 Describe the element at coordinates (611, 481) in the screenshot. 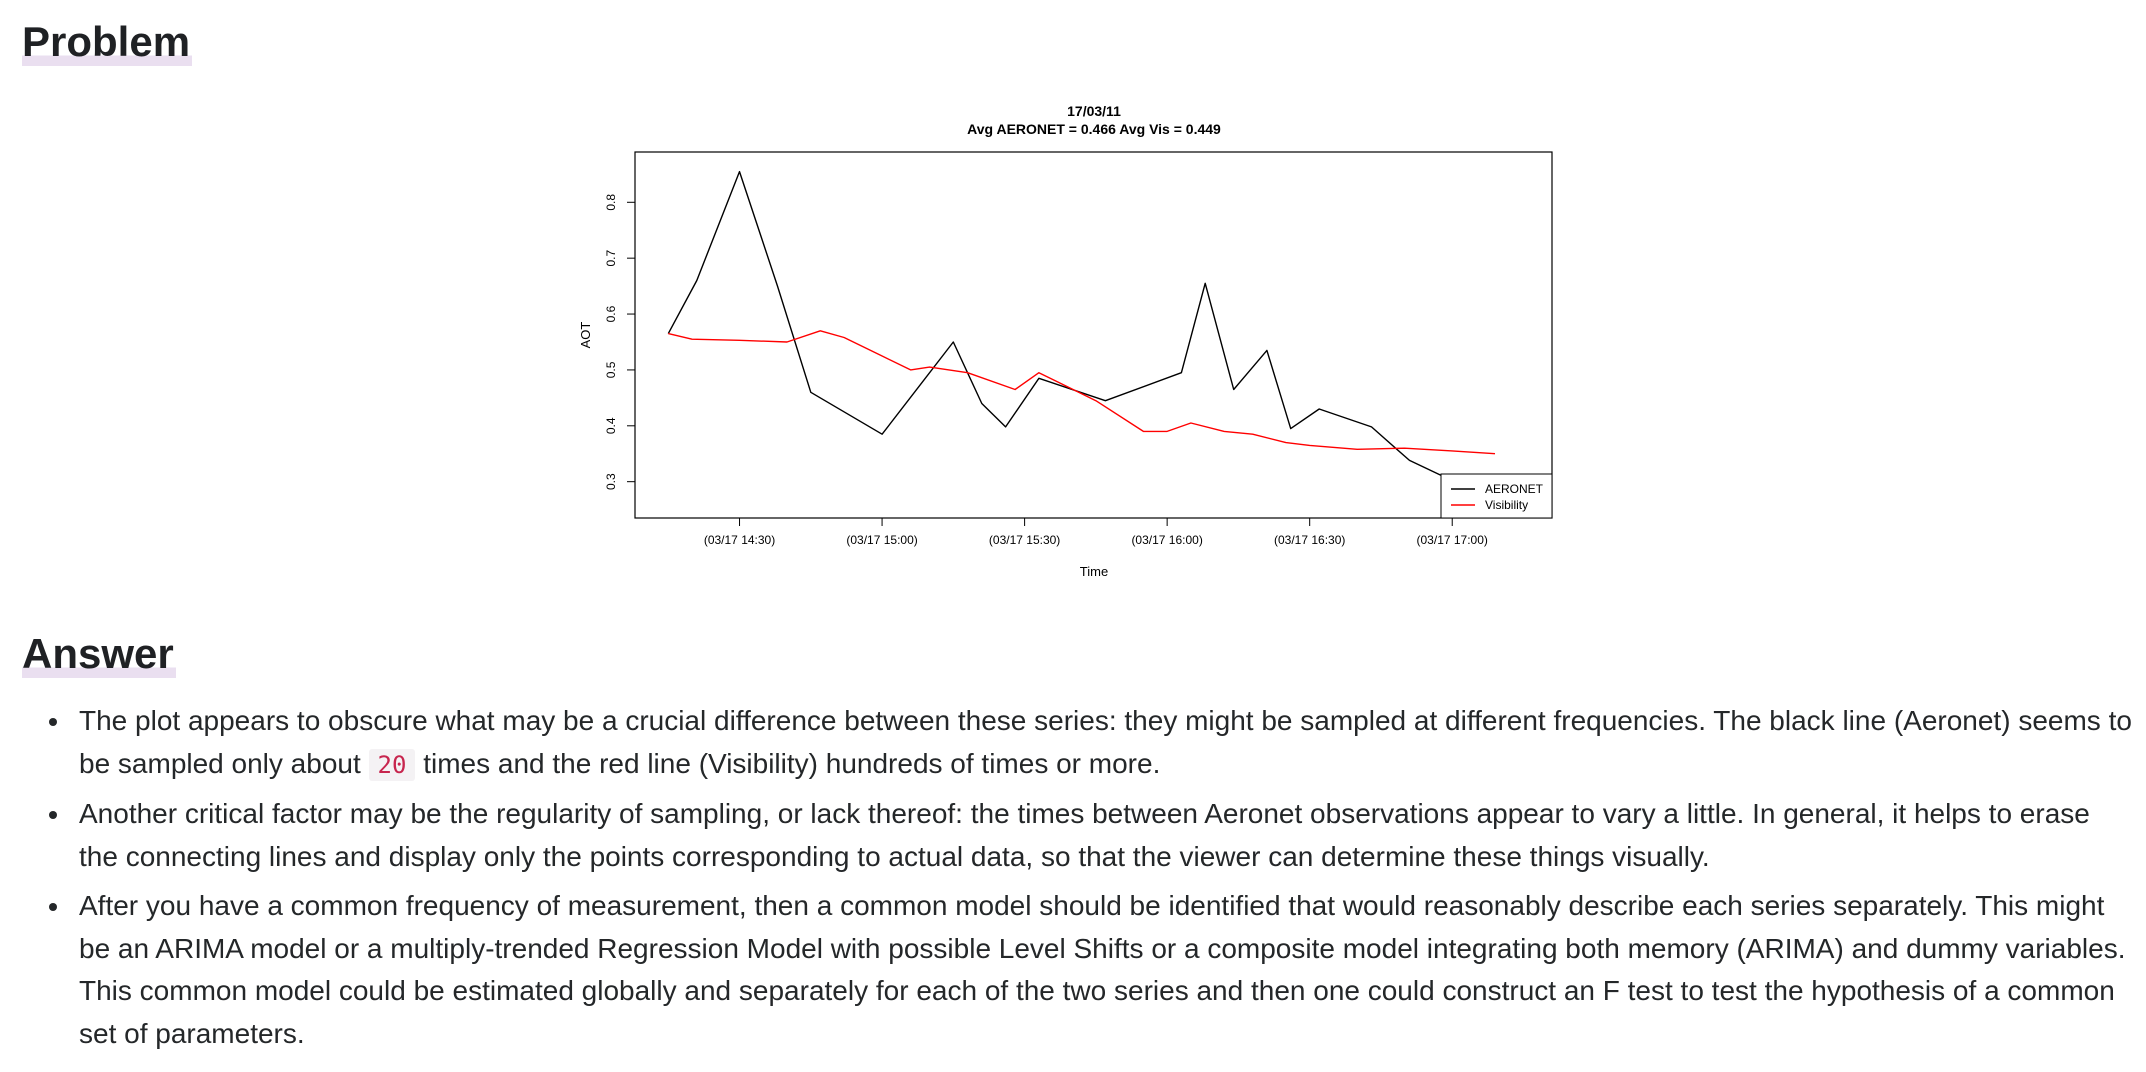

I see `y-tick-label-0: 0.3` at that location.